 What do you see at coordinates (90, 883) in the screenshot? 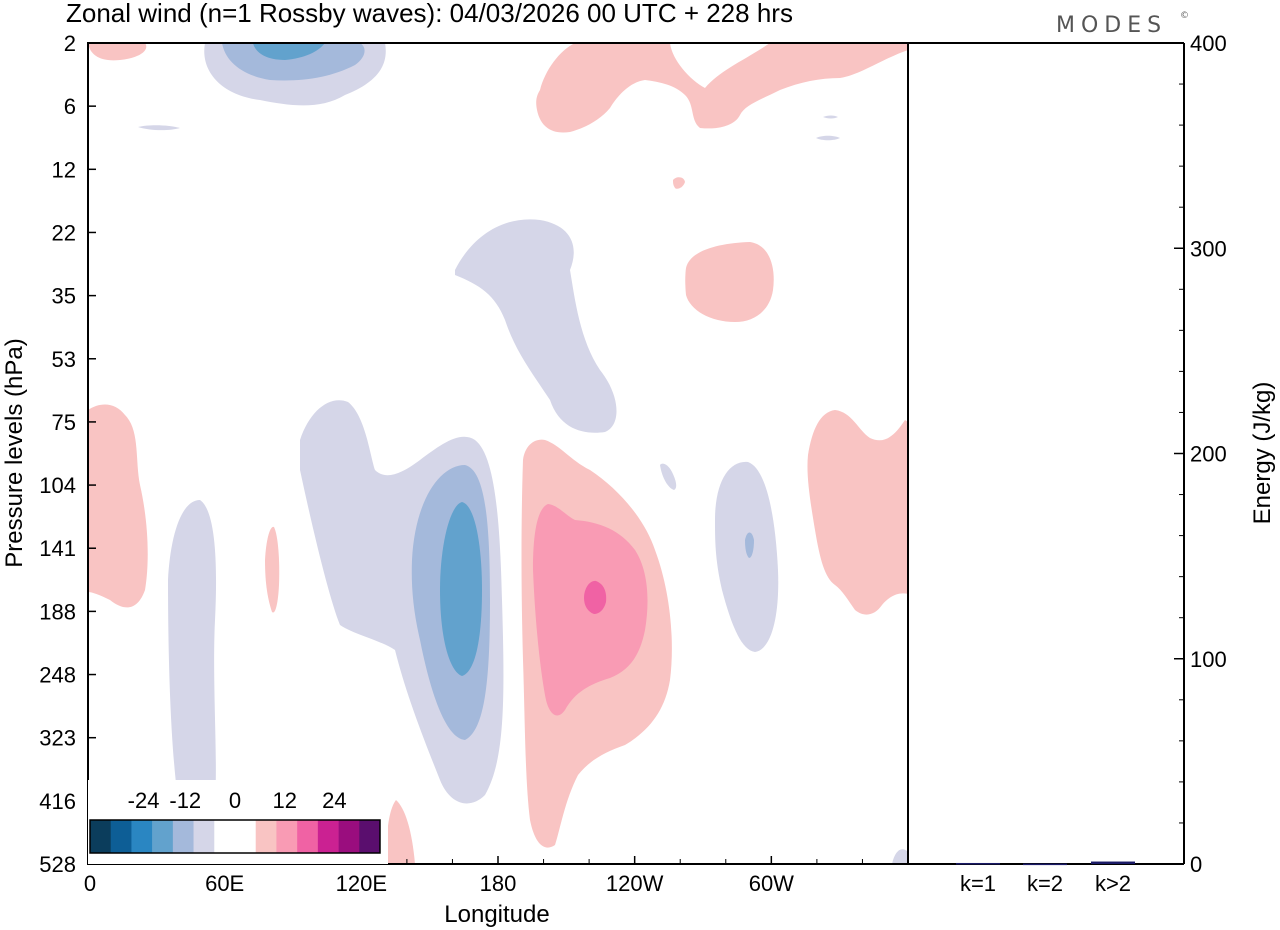
I see `x-tick-label: 0` at bounding box center [90, 883].